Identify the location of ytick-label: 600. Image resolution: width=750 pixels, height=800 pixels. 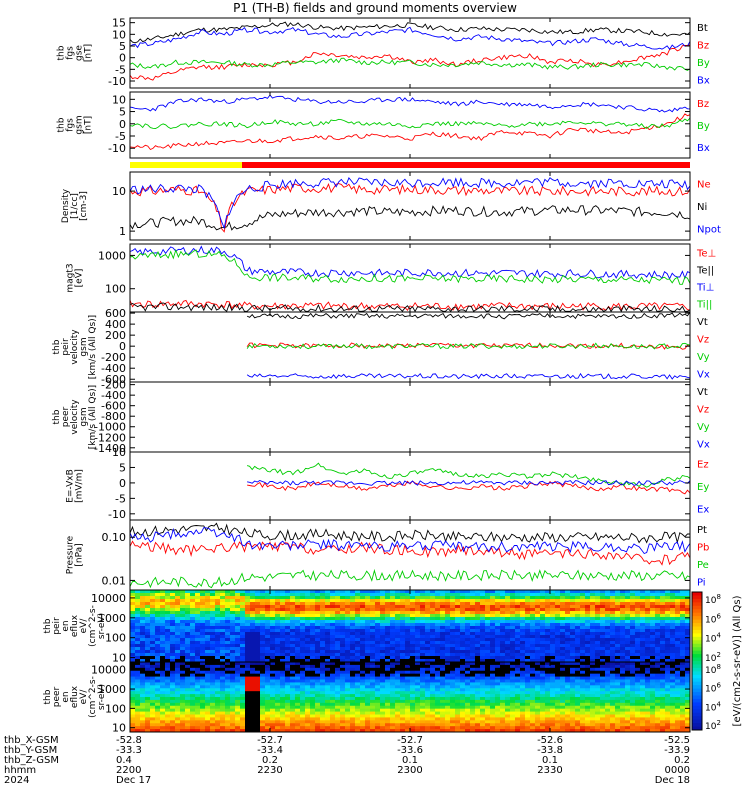
(115, 313).